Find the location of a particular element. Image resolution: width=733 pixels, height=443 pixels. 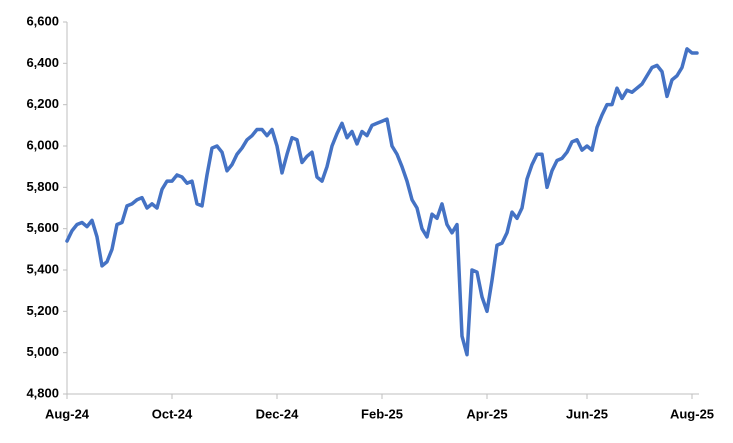

y-tick-label: 5,200 is located at coordinates (42, 310).